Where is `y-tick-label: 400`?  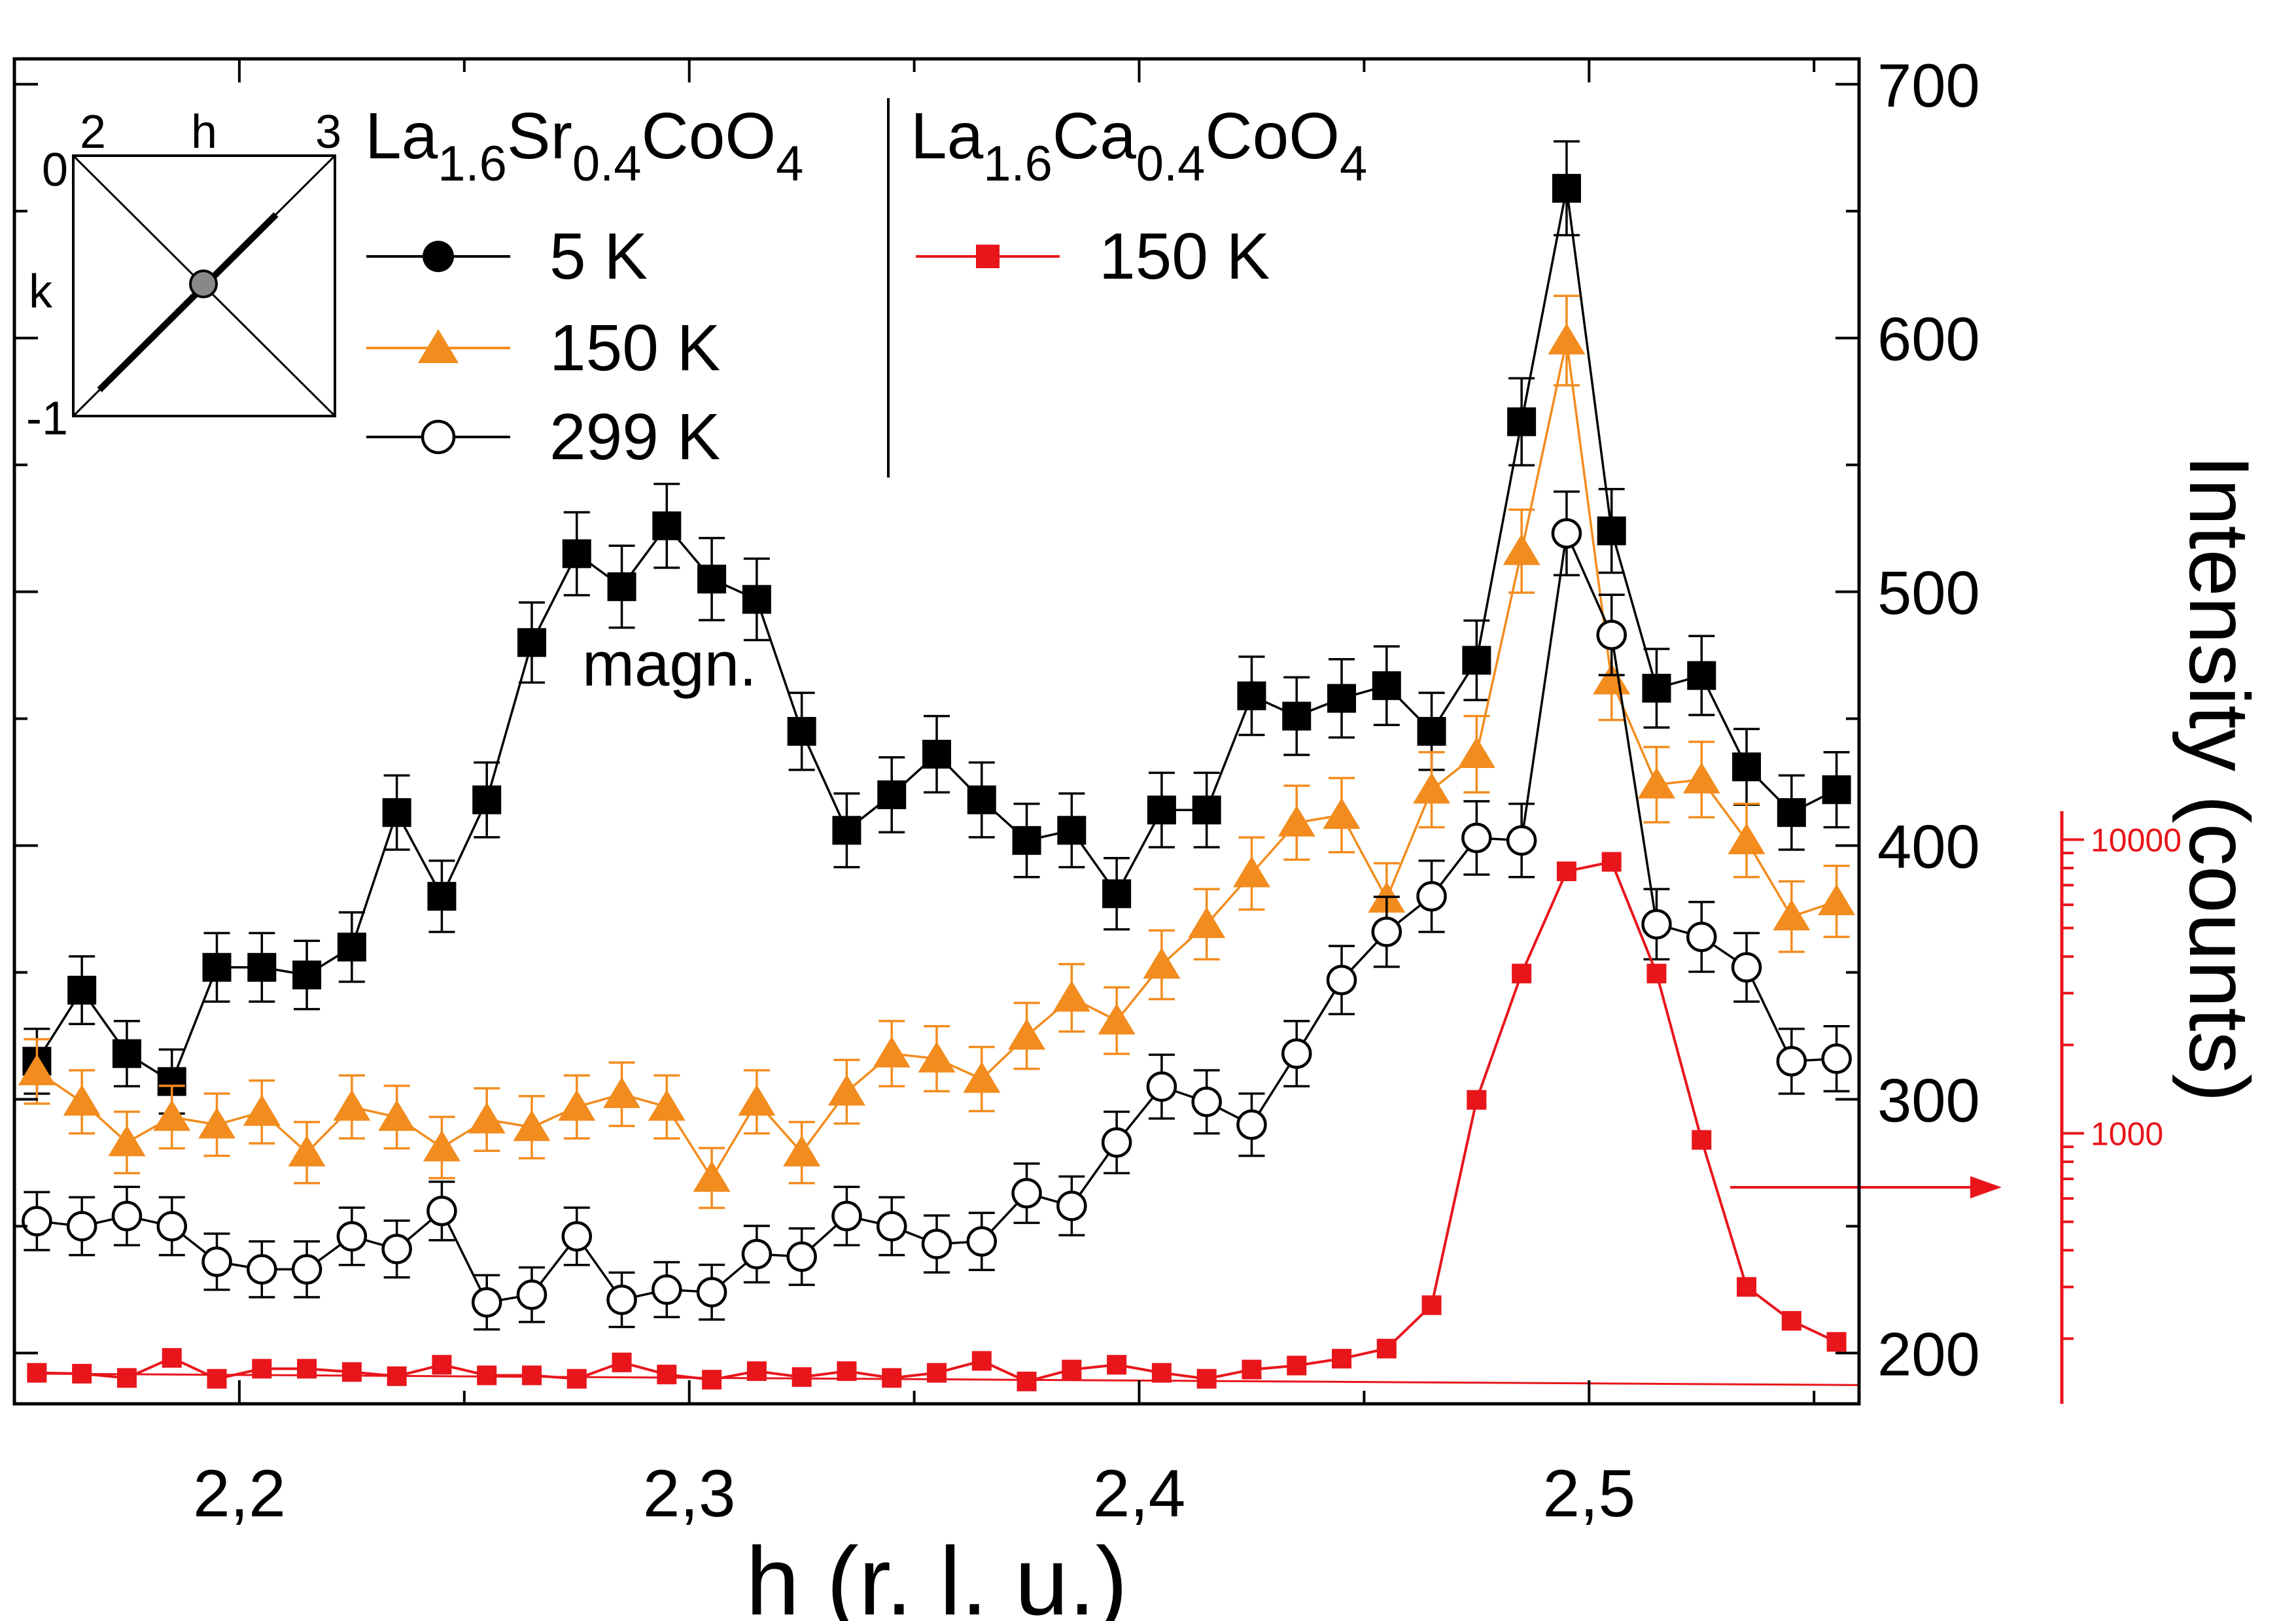
y-tick-label: 400 is located at coordinates (1928, 846).